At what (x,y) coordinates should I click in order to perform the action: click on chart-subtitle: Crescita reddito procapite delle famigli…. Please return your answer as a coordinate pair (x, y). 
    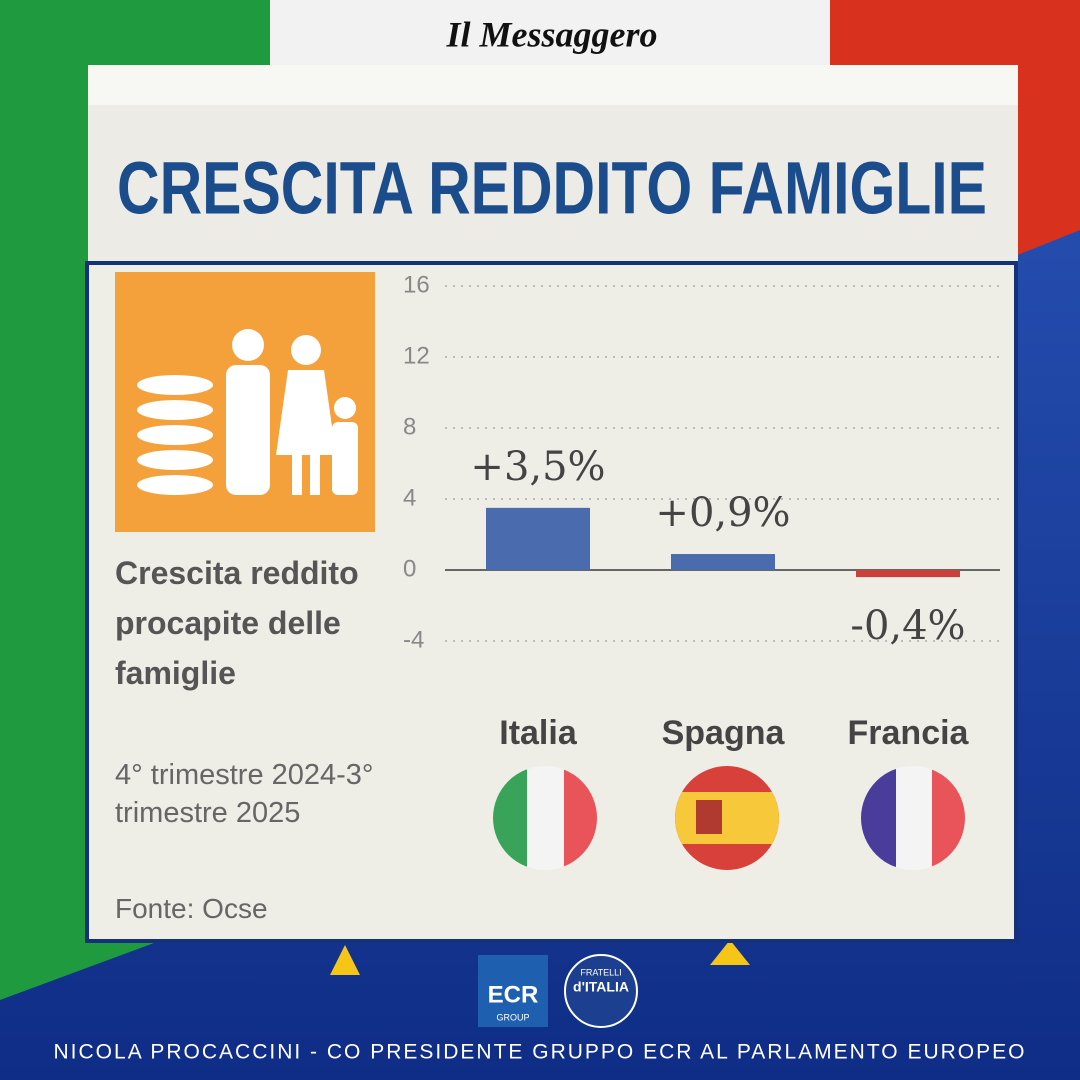
    Looking at the image, I should click on (237, 623).